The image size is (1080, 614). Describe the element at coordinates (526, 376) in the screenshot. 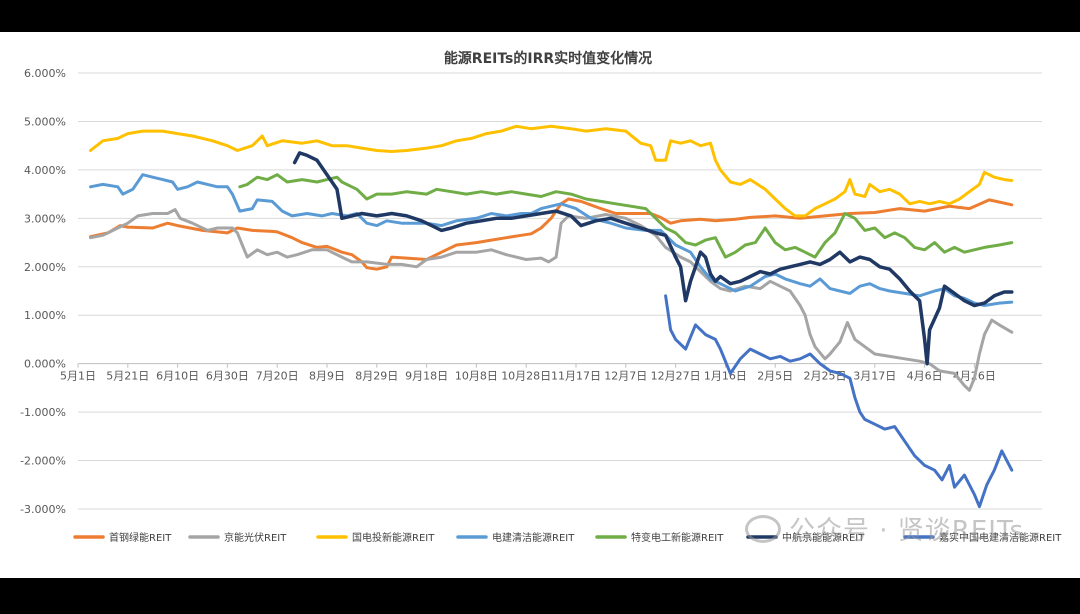

I see `x-tick-label: 10月28日` at that location.